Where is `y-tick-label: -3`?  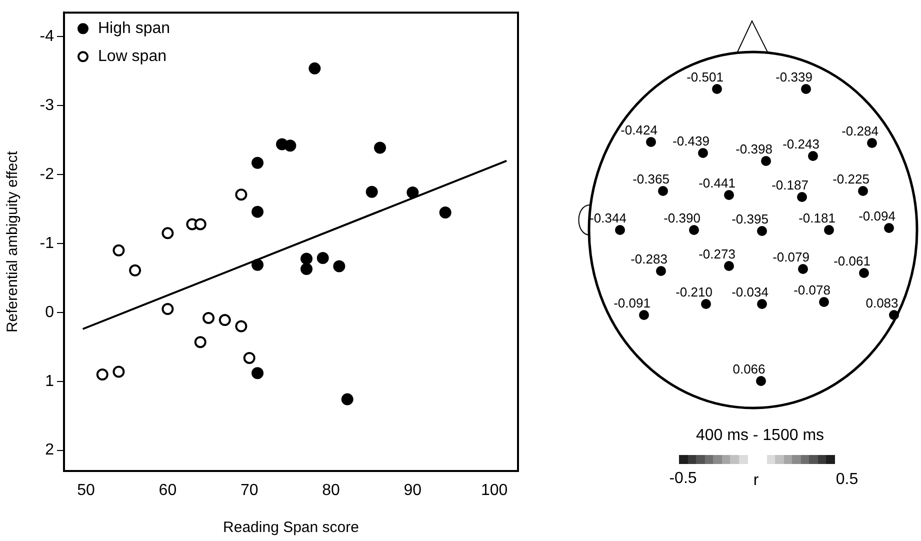
y-tick-label: -3 is located at coordinates (47, 105).